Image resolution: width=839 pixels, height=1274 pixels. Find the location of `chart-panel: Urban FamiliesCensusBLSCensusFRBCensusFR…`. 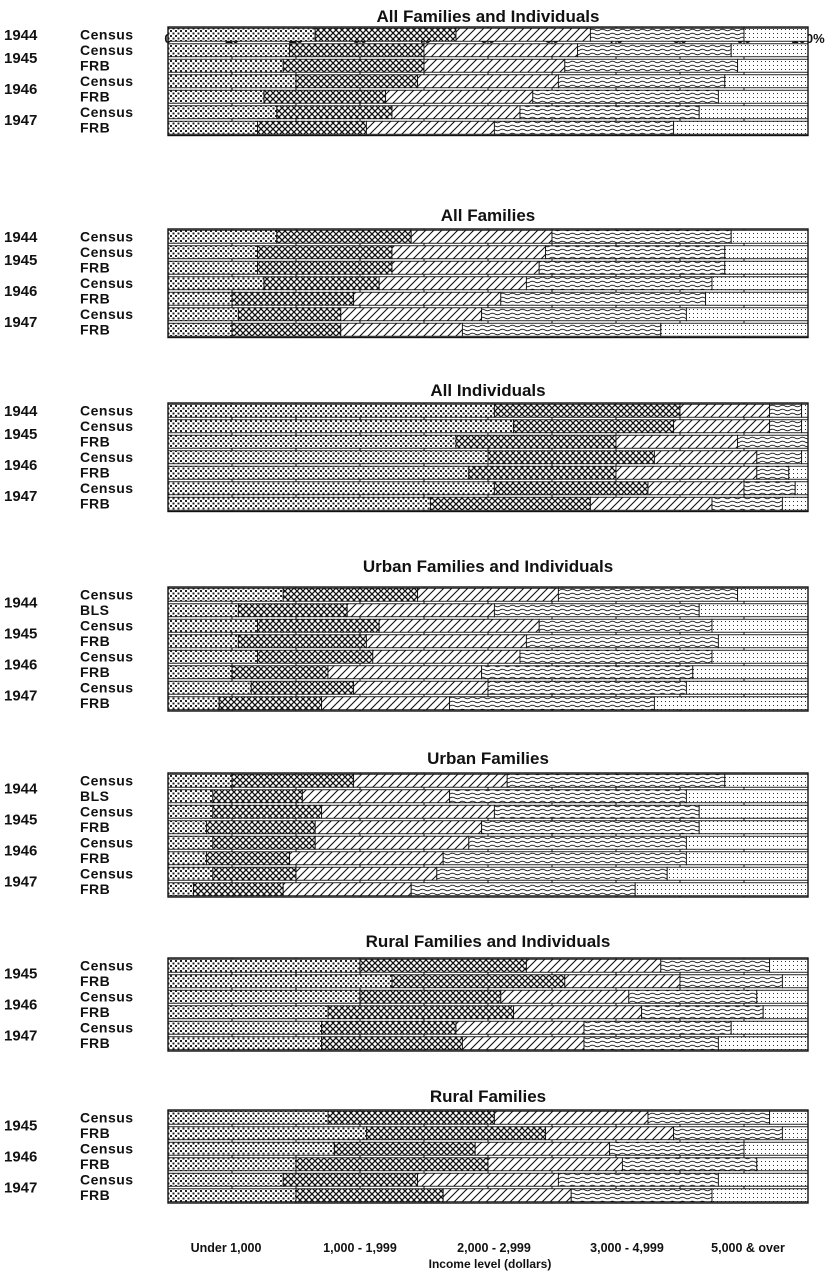

chart-panel: Urban FamiliesCensusBLSCensusFRBCensusFR… is located at coordinates (406, 823).